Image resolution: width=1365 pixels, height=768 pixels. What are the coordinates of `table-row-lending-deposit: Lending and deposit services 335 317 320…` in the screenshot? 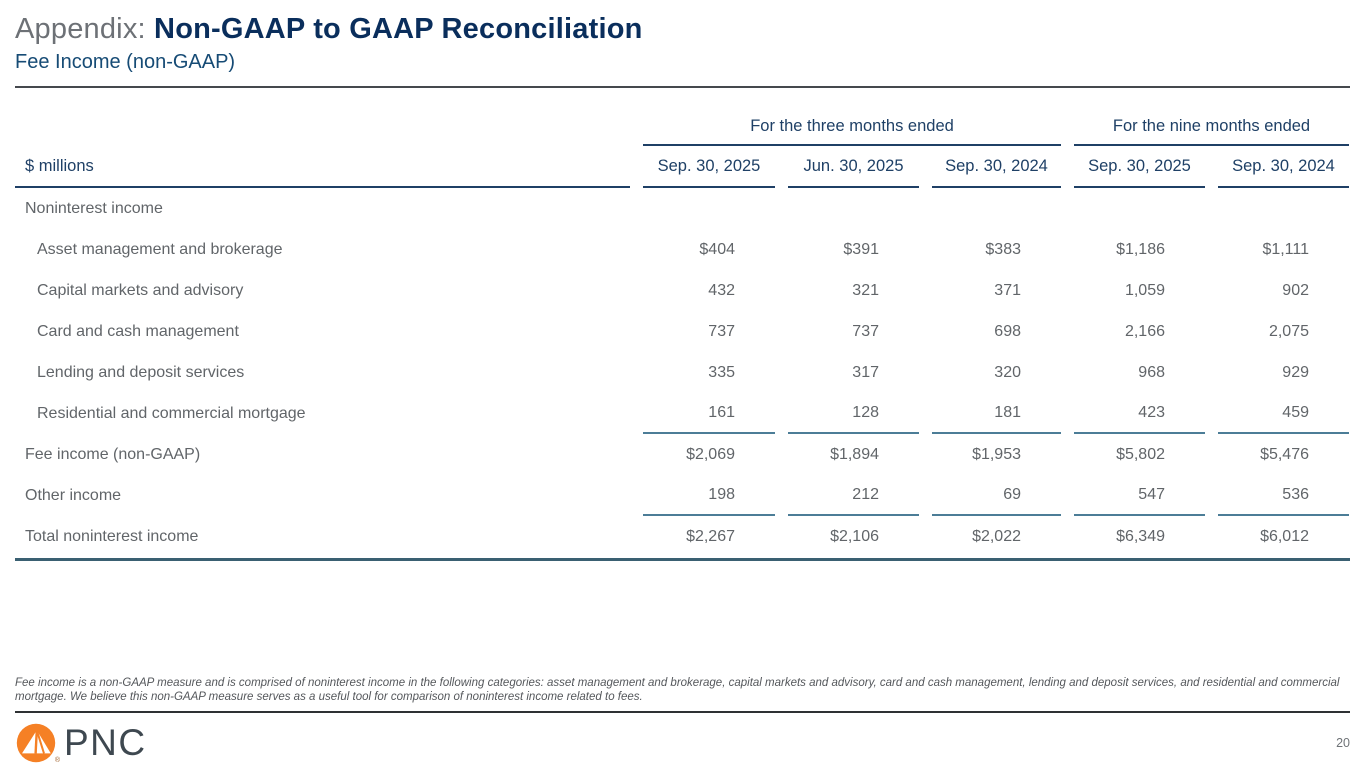 It's located at (682, 372).